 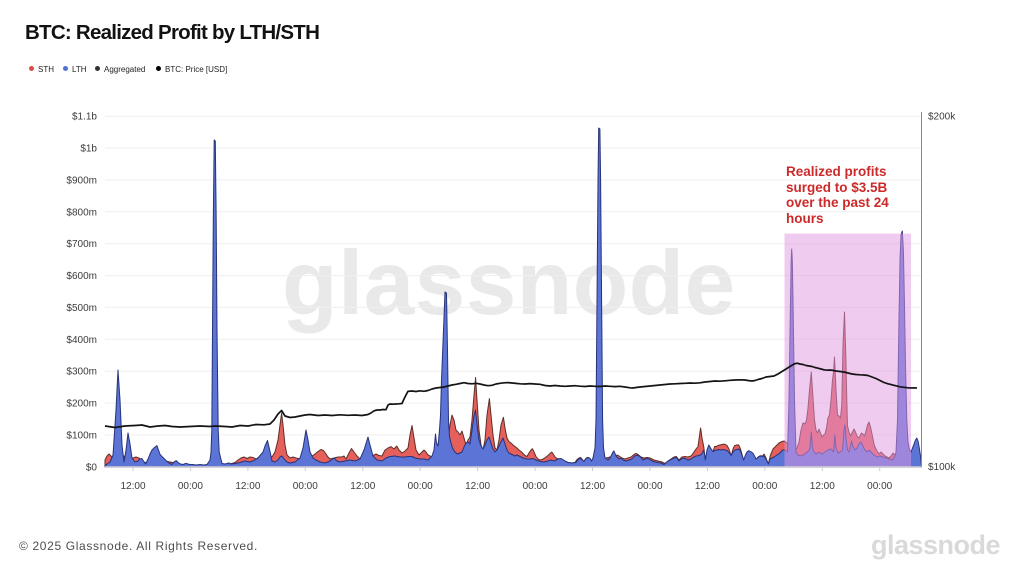 What do you see at coordinates (92, 467) in the screenshot?
I see `svg-text: $0` at bounding box center [92, 467].